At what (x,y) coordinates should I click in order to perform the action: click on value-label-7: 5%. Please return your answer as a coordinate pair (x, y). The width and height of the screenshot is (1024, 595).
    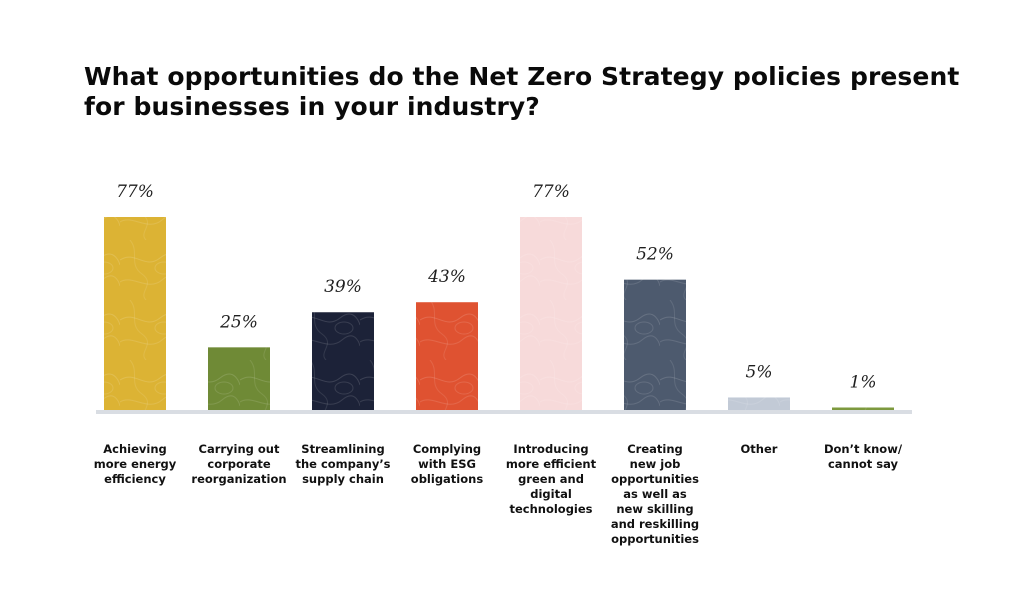
    Looking at the image, I should click on (759, 372).